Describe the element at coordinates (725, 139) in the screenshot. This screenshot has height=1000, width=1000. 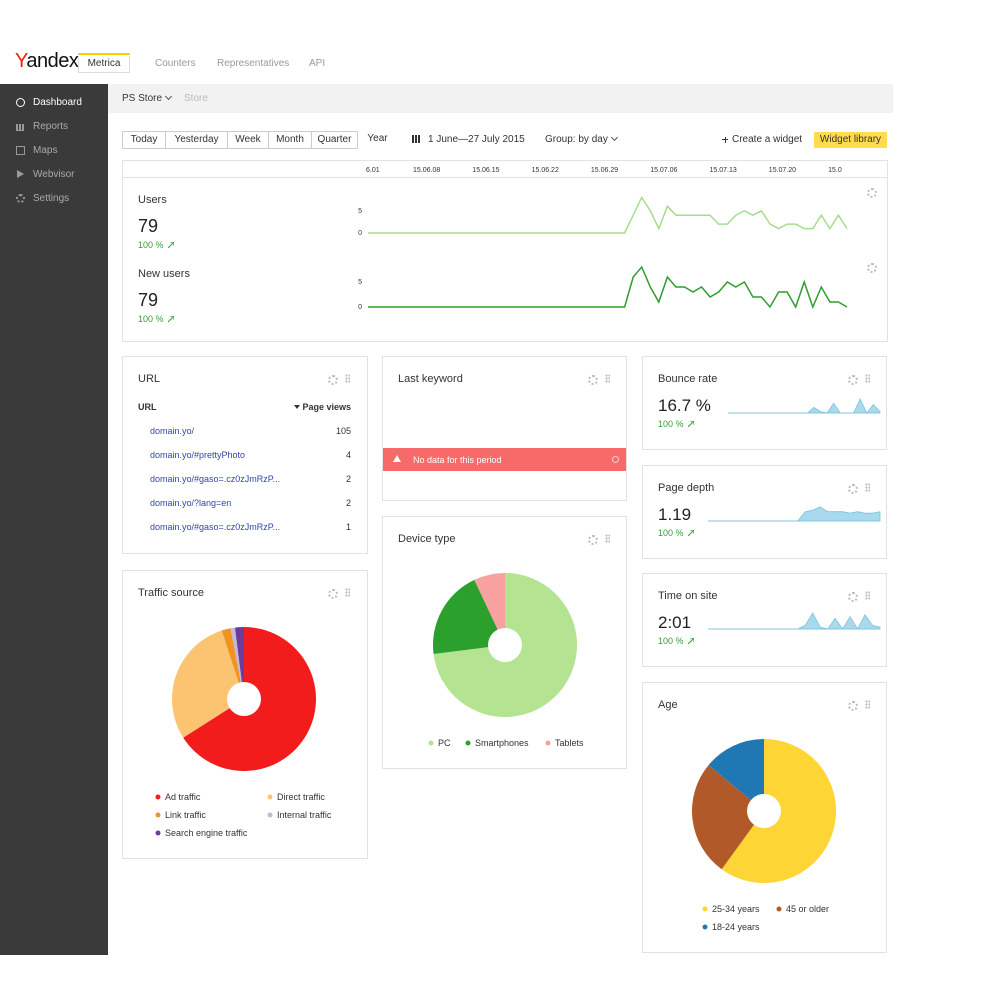
I see `plus-icon` at that location.